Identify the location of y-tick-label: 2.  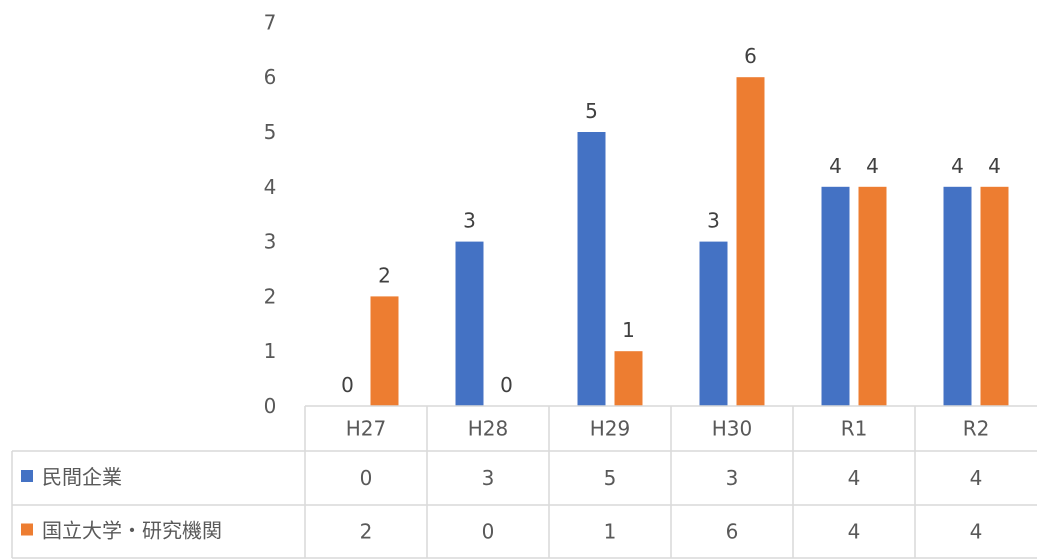
(270, 296).